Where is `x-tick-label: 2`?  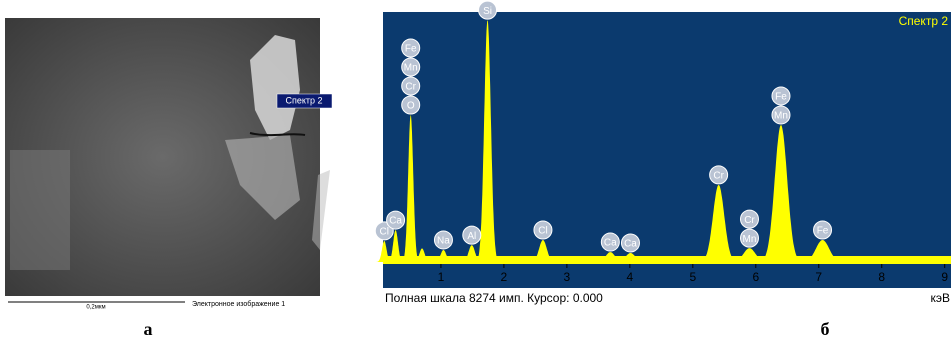
x-tick-label: 2 is located at coordinates (504, 277).